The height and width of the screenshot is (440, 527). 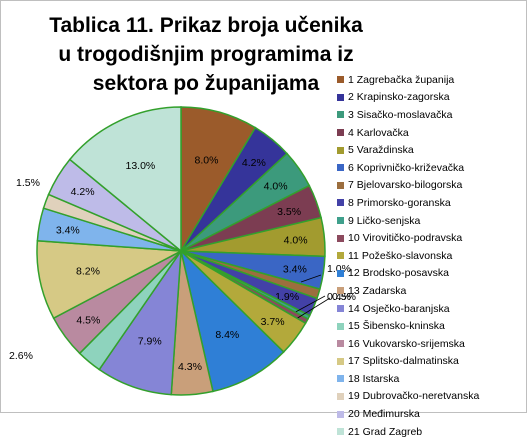 I want to click on legend-item-17: 17 Splitsko-dalmatinska, so click(x=431, y=362).